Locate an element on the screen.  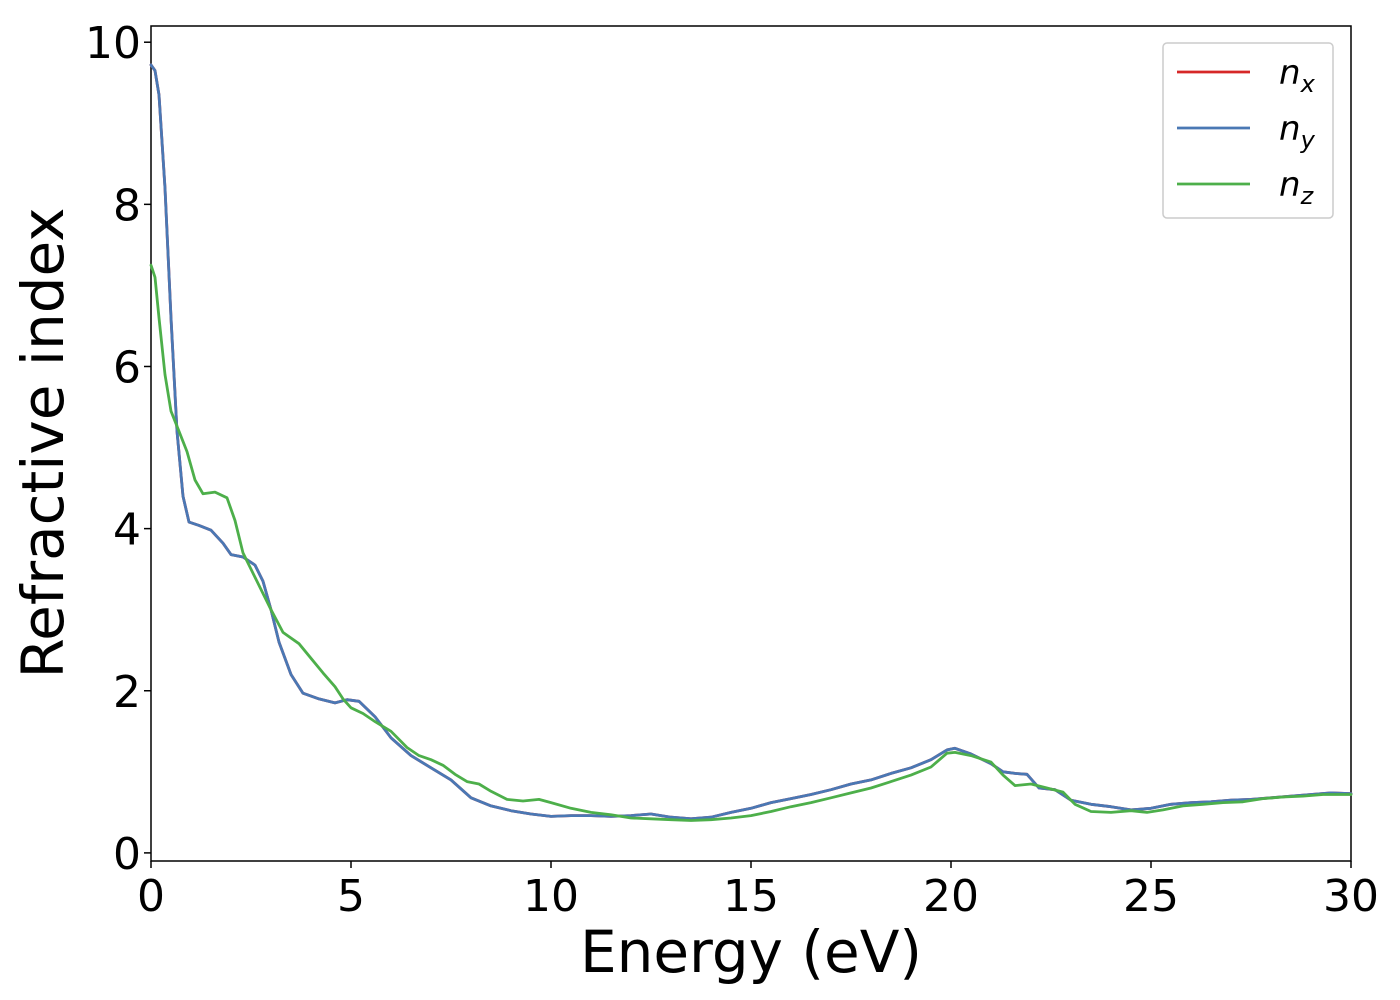
legend-label-x: nx is located at coordinates (1297, 75).